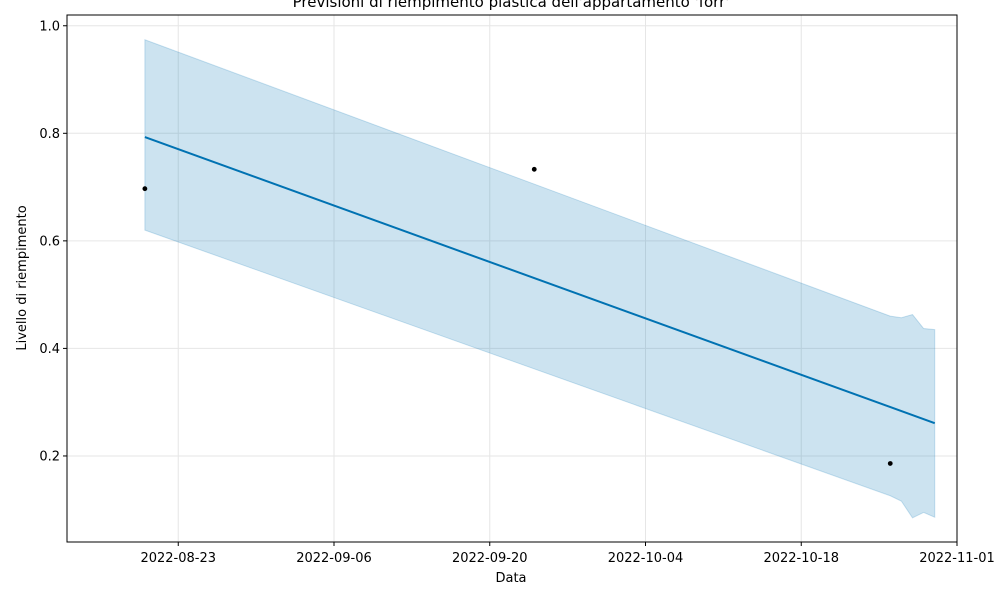 This screenshot has height=600, width=1000. What do you see at coordinates (510, 578) in the screenshot?
I see `x-axis-title: Data` at bounding box center [510, 578].